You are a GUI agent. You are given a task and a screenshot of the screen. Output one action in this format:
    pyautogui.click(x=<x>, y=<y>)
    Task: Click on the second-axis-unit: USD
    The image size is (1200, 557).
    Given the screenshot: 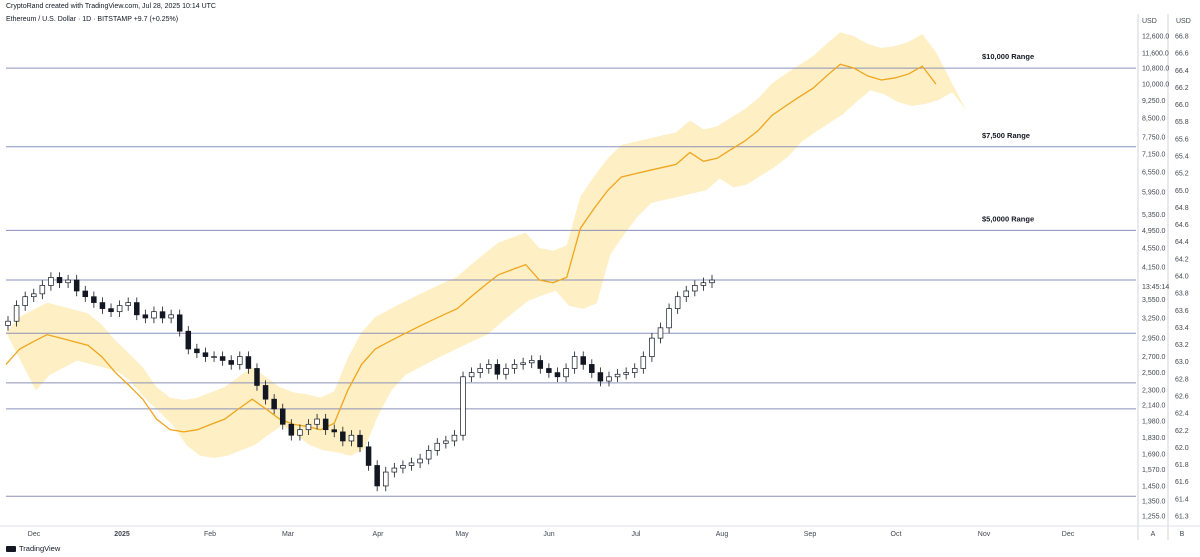 What is the action you would take?
    pyautogui.click(x=1183, y=21)
    